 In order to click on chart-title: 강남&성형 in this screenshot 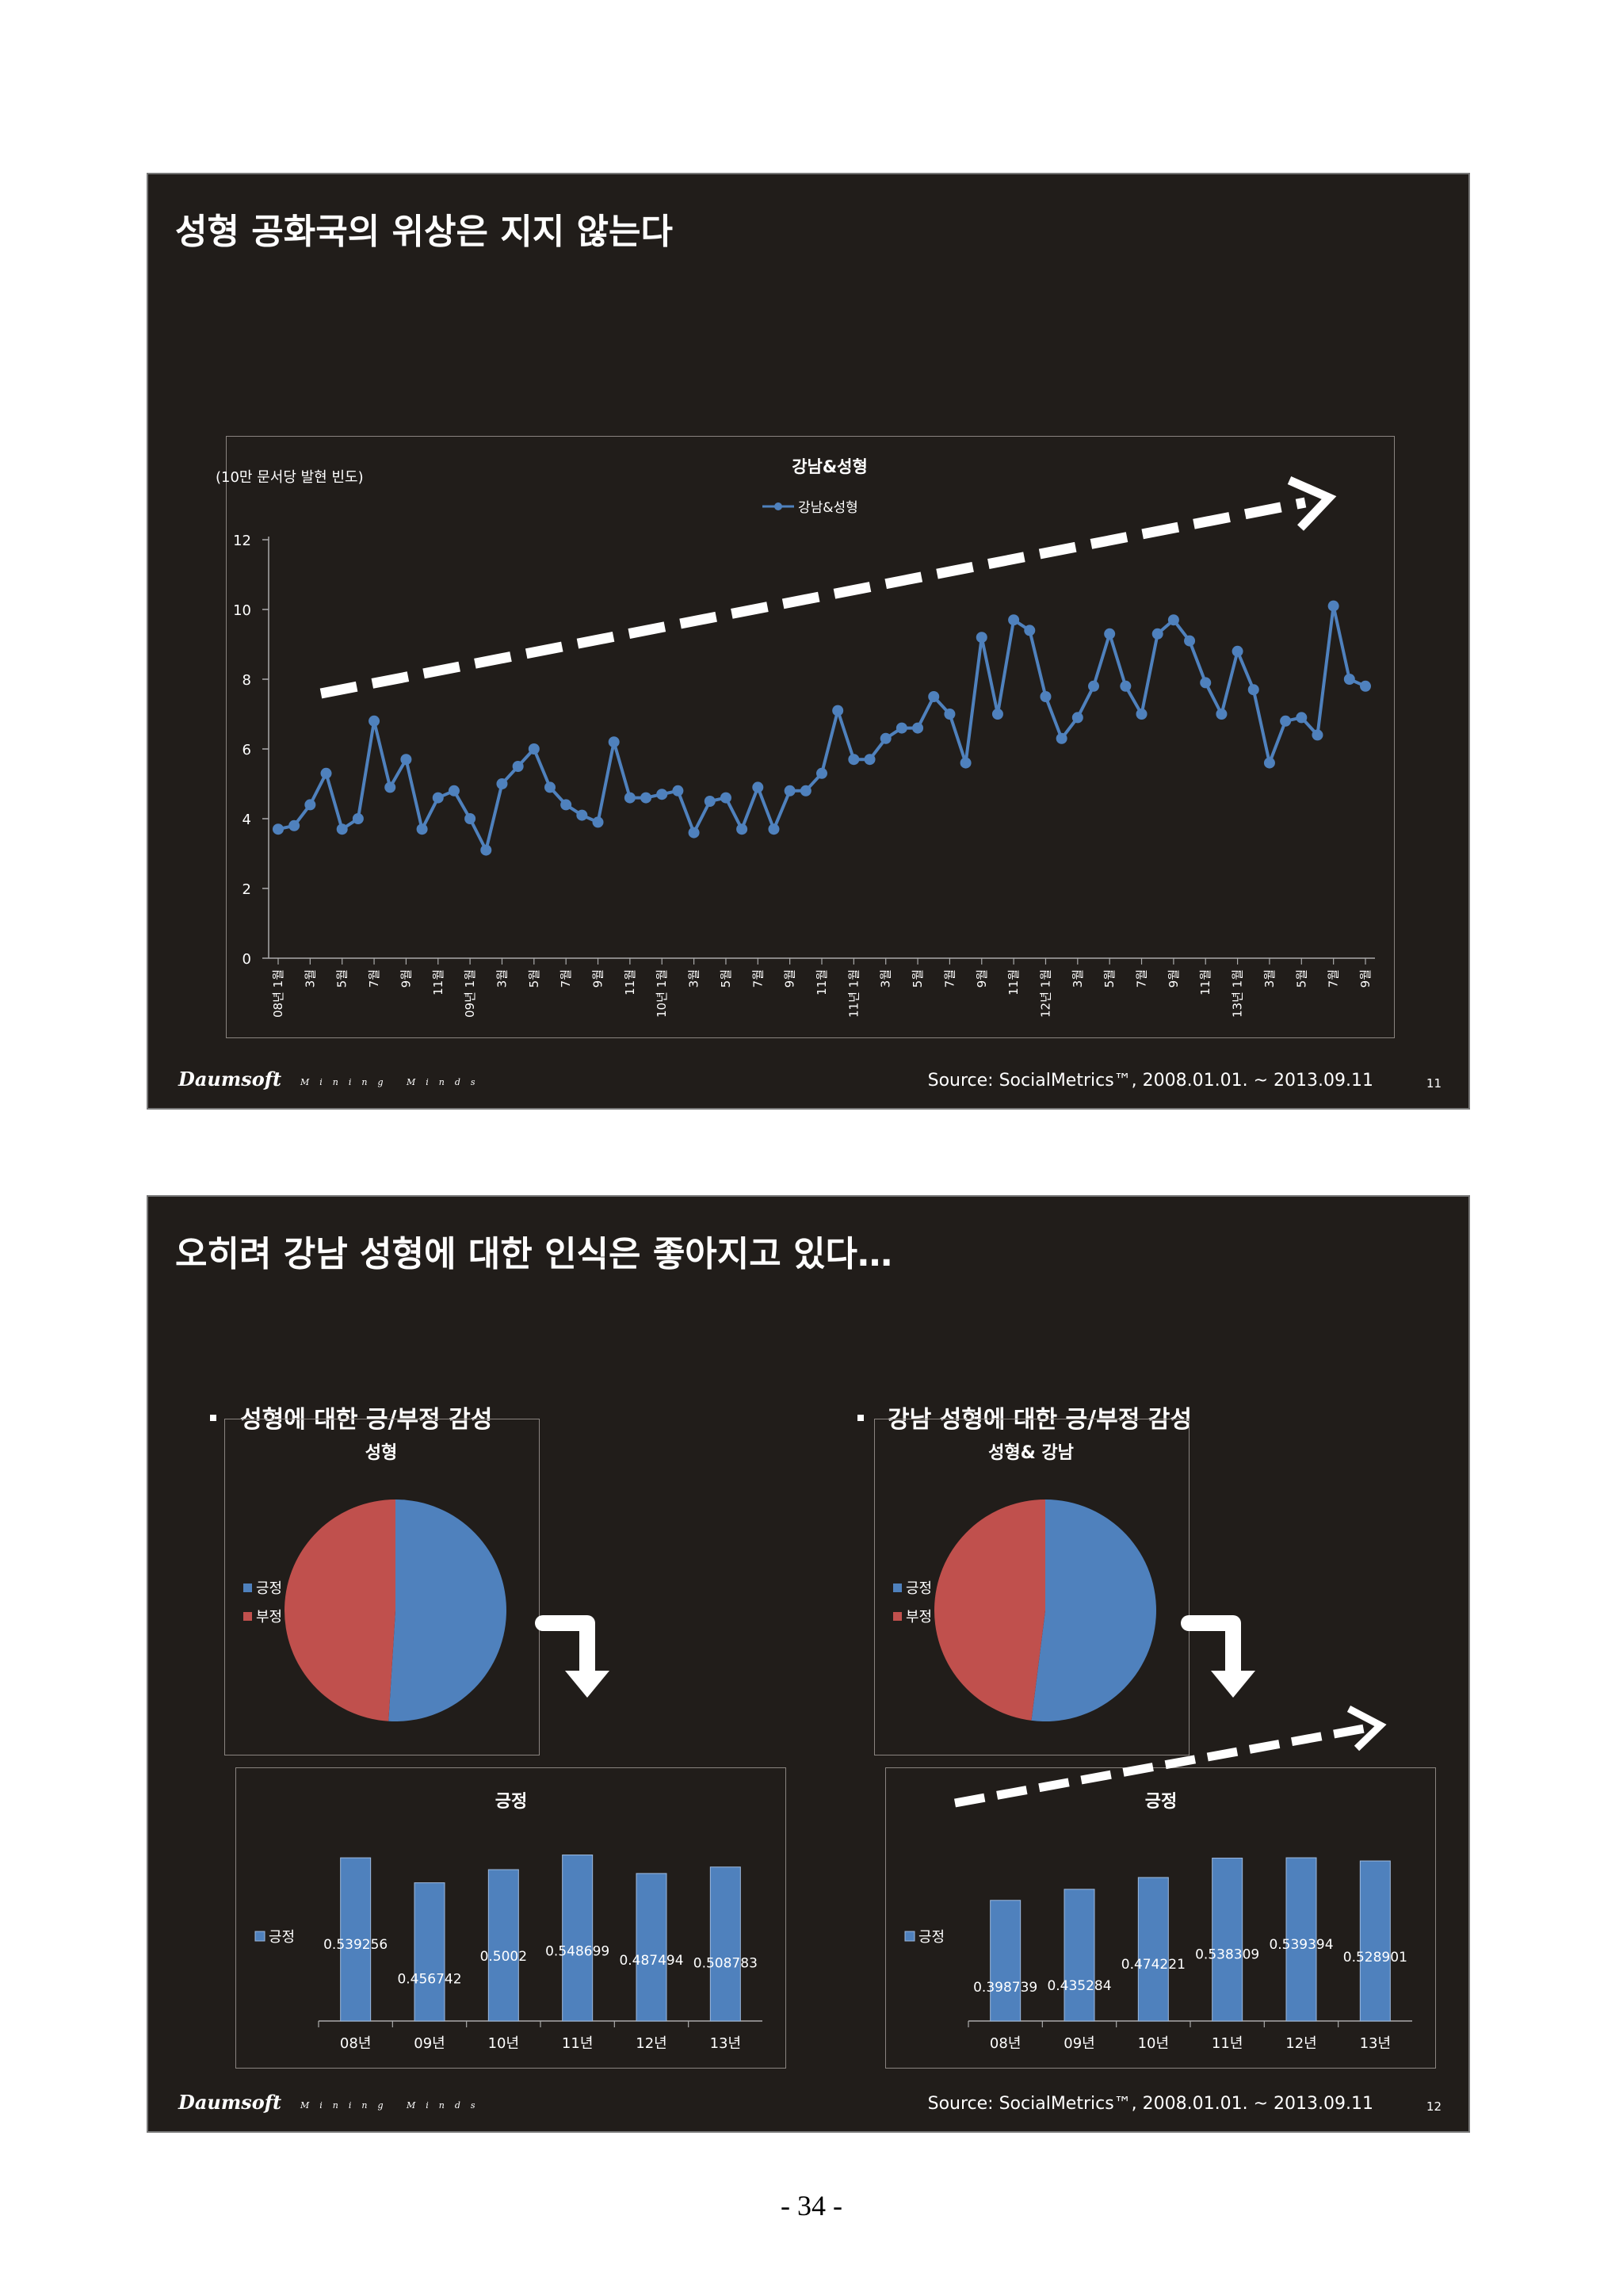, I will do `click(830, 466)`.